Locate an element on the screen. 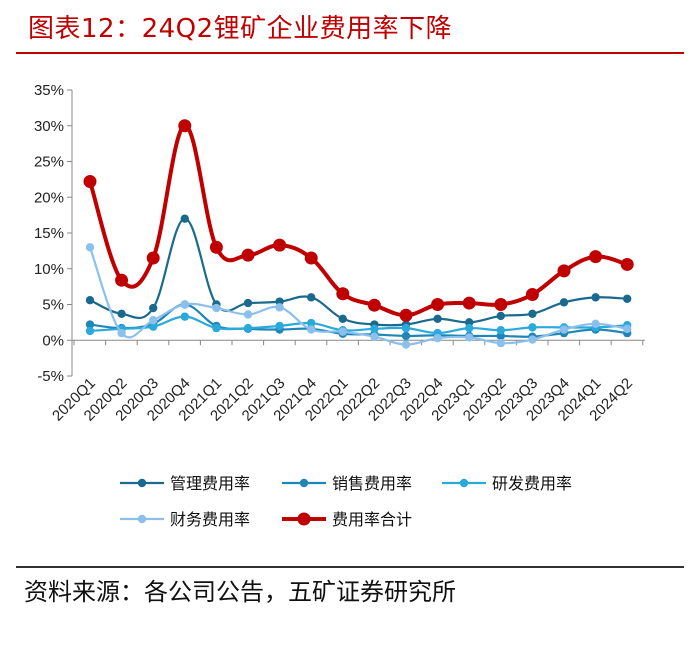 Image resolution: width=700 pixels, height=654 pixels. legend-item: 费用率合计 is located at coordinates (347, 519).